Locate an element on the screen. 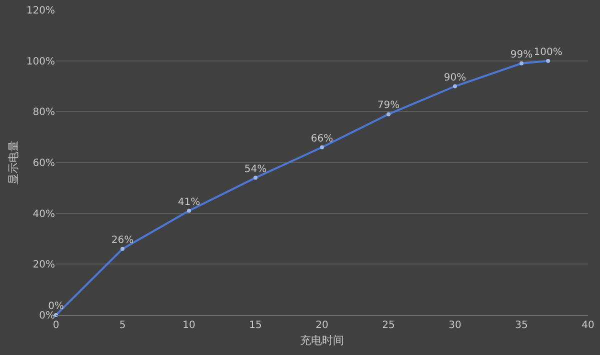 The width and height of the screenshot is (600, 355). y-tick-label: 100% is located at coordinates (40, 62).